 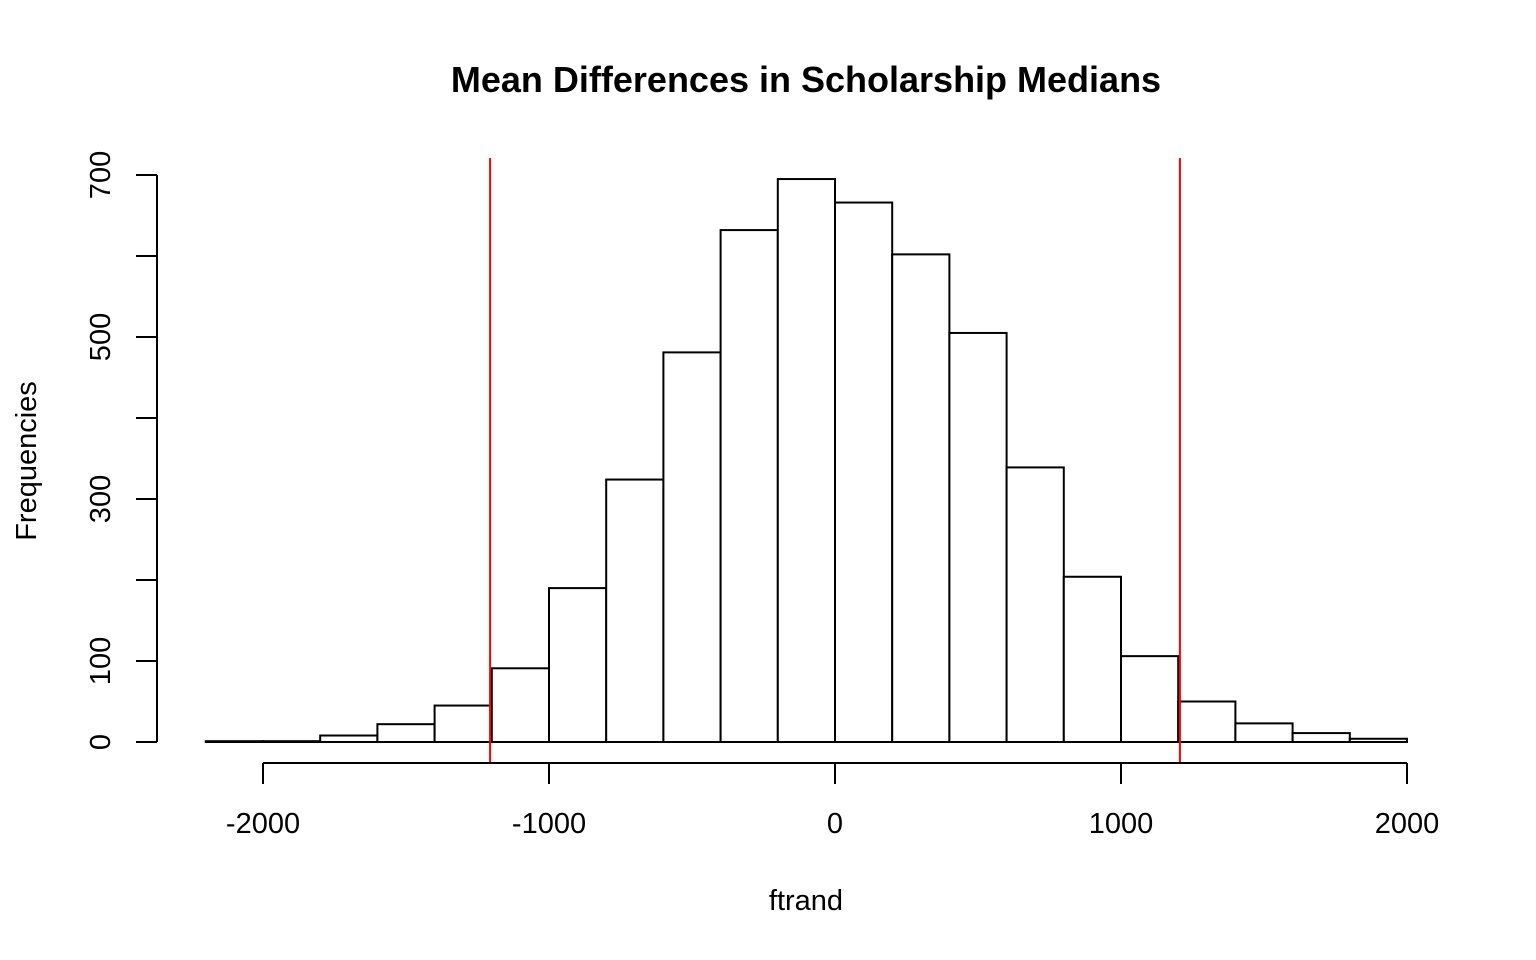 I want to click on x-axis-label: ftrand, so click(x=806, y=901).